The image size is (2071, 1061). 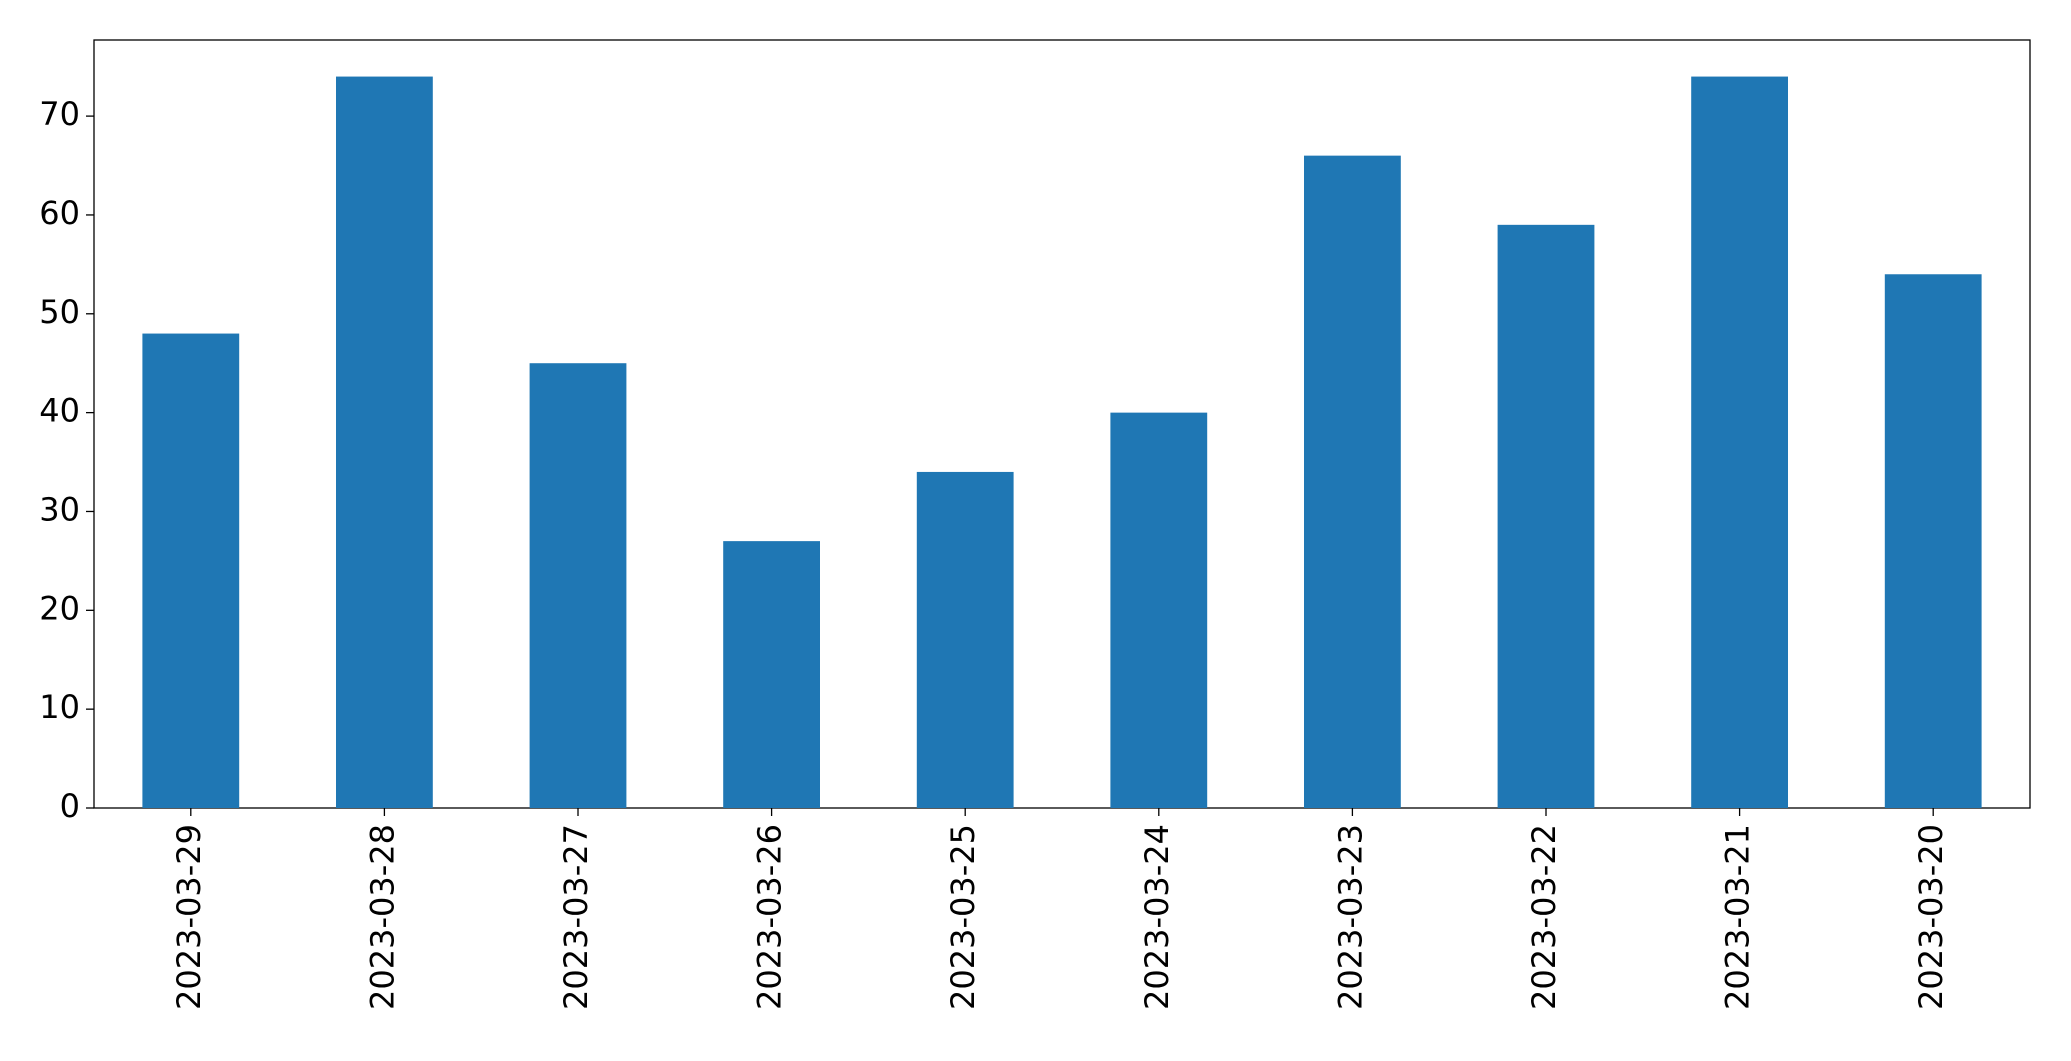 What do you see at coordinates (770, 917) in the screenshot?
I see `x-tick-label: 2023-03-26` at bounding box center [770, 917].